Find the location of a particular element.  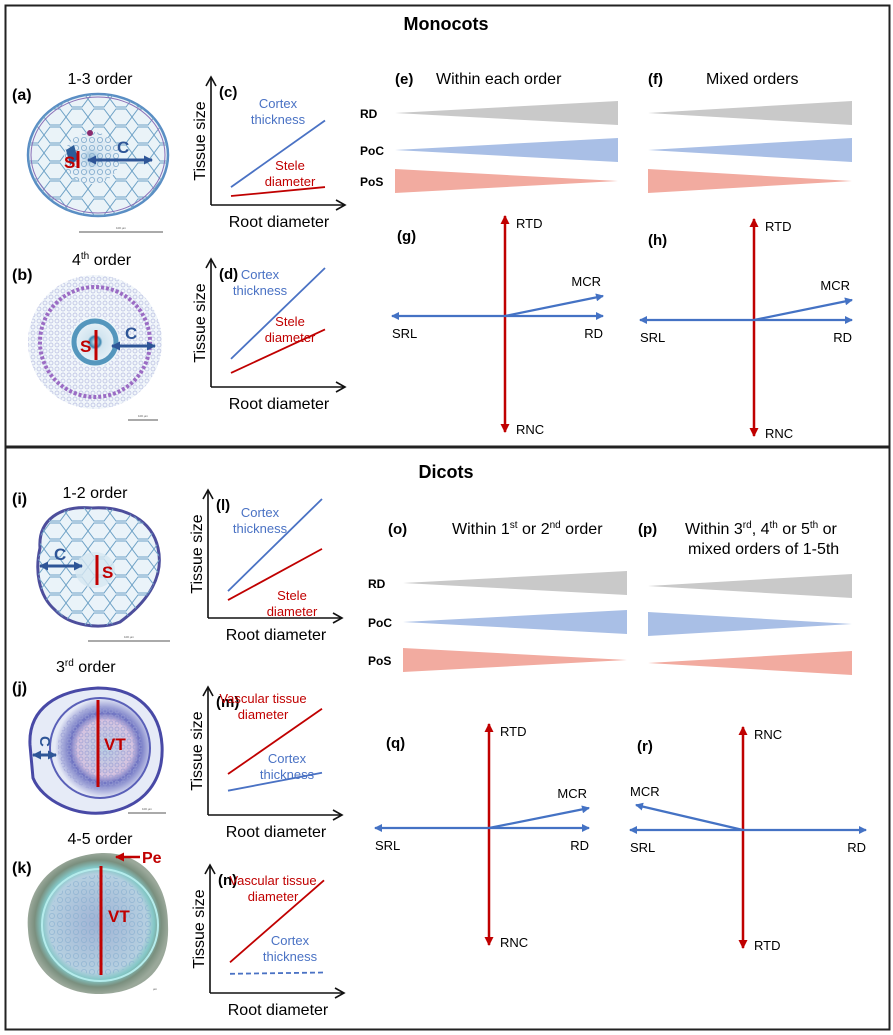

panel-label-j: (j) is located at coordinates (19, 688).